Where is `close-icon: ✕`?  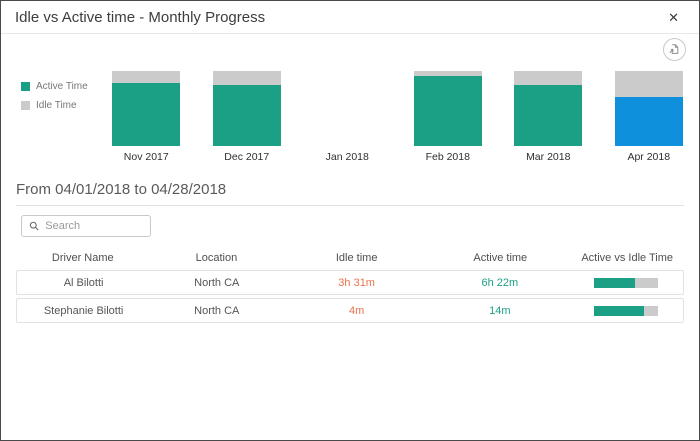 close-icon: ✕ is located at coordinates (673, 17).